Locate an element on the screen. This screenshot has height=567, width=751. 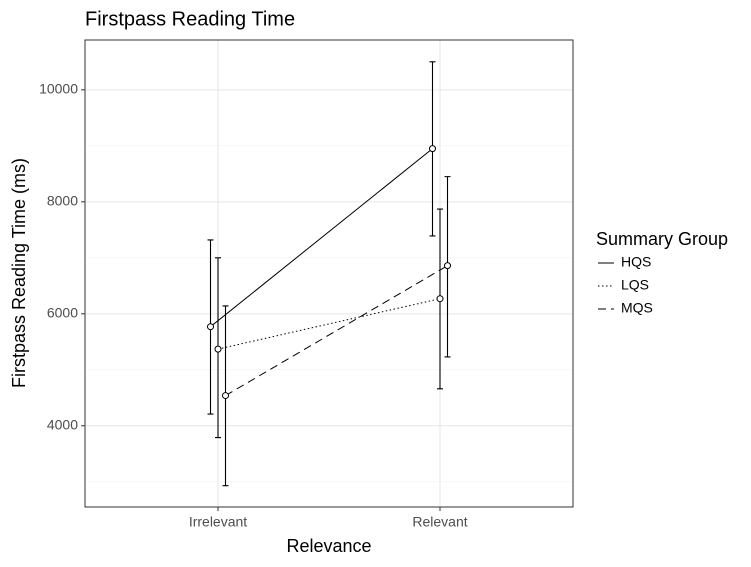
x-tick-label: Relevant is located at coordinates (439, 522).